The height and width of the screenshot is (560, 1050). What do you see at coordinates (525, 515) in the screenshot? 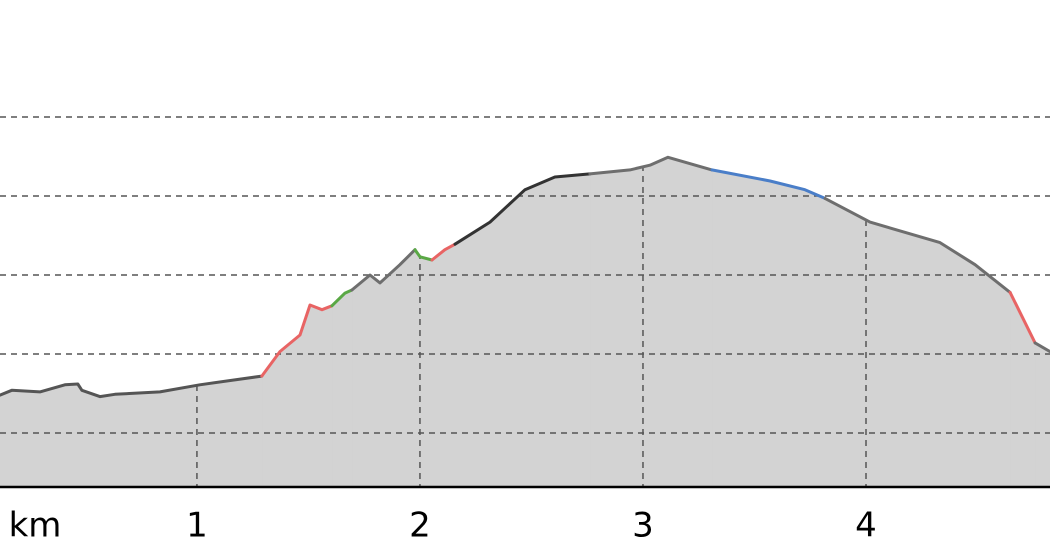
I see `x-axis: 1 2 3 4` at bounding box center [525, 515].